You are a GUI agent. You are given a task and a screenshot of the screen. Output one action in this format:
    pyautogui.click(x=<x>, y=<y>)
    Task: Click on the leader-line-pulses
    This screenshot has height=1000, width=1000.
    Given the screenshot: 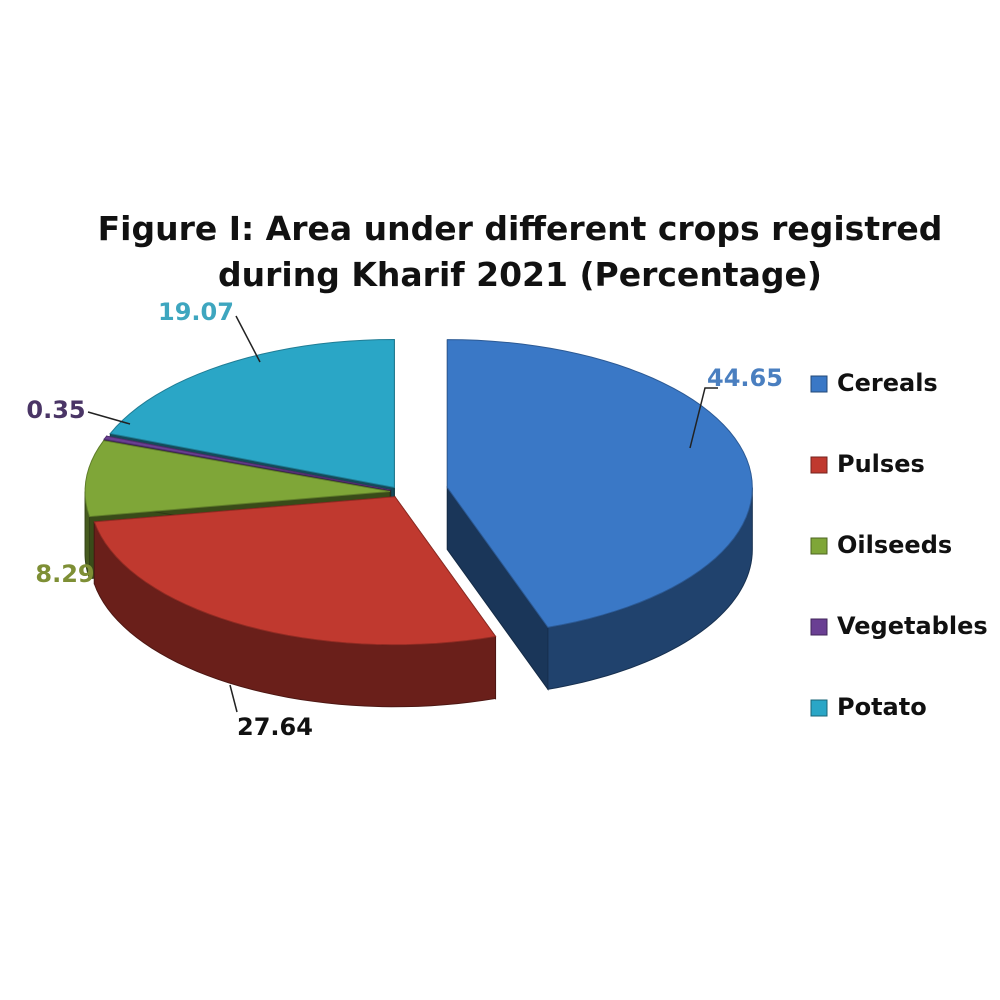 What is the action you would take?
    pyautogui.click(x=233, y=698)
    